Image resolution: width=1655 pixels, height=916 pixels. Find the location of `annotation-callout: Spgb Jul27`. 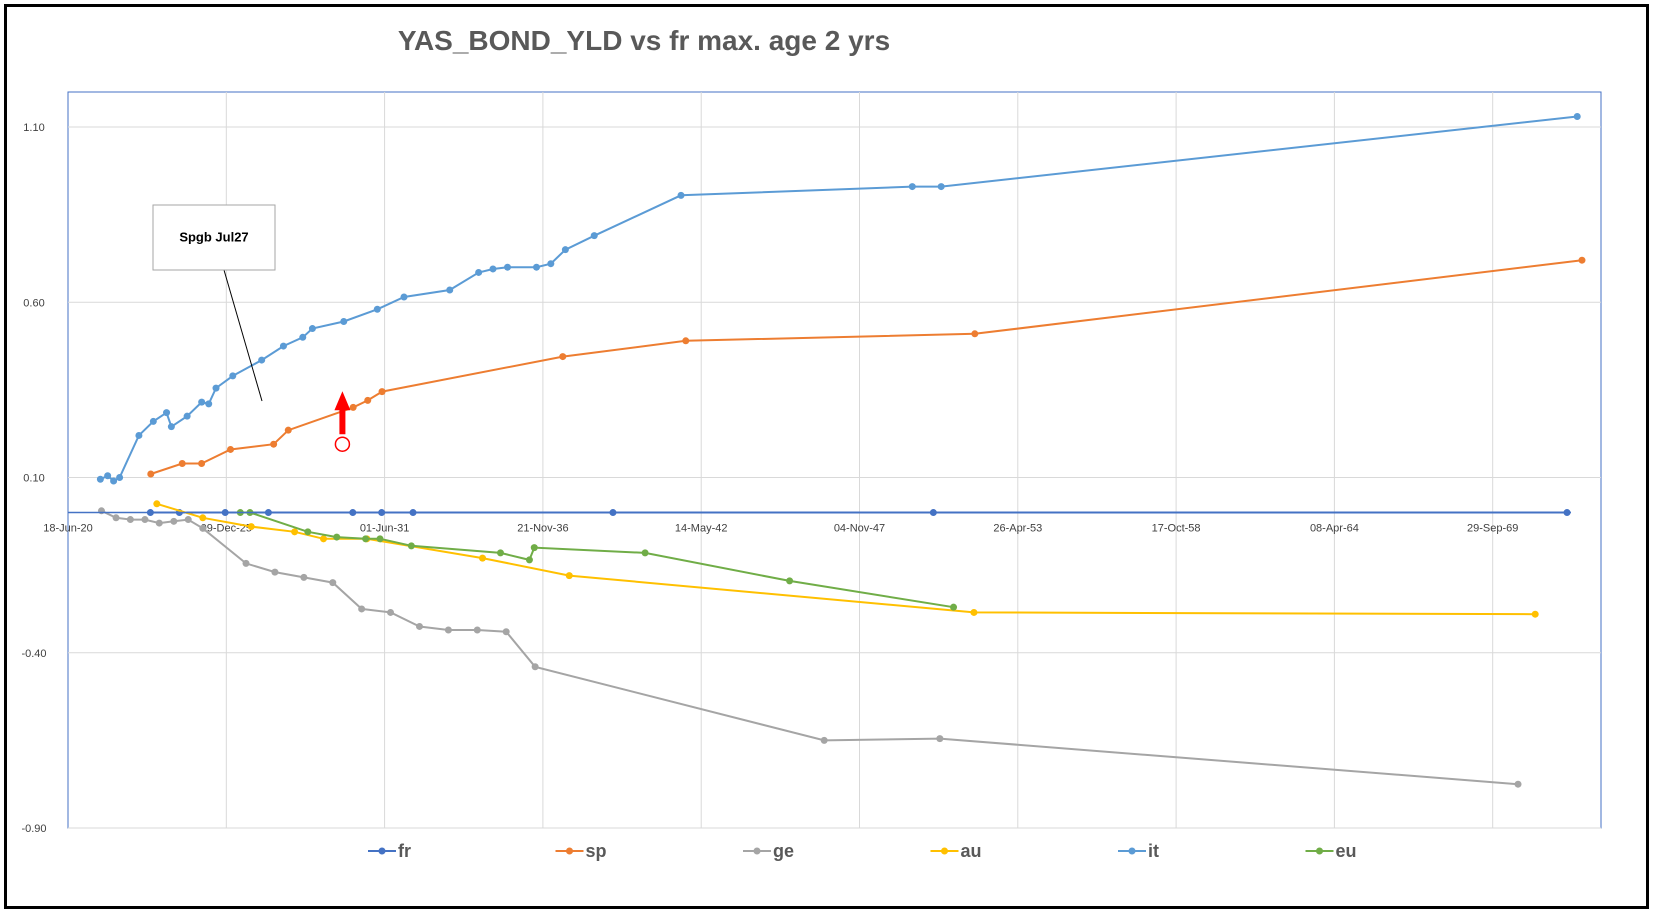

annotation-callout: Spgb Jul27 is located at coordinates (214, 303).